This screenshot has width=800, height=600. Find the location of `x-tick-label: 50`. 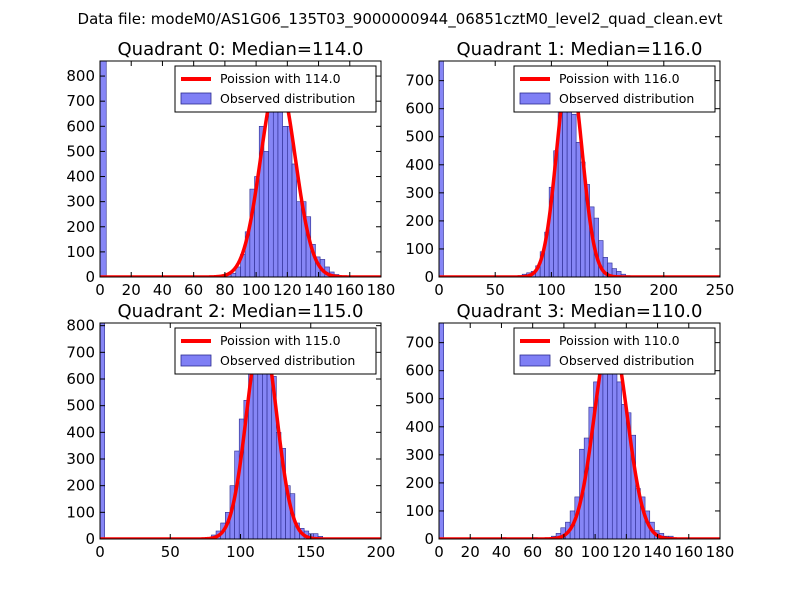

x-tick-label: 50 is located at coordinates (170, 552).